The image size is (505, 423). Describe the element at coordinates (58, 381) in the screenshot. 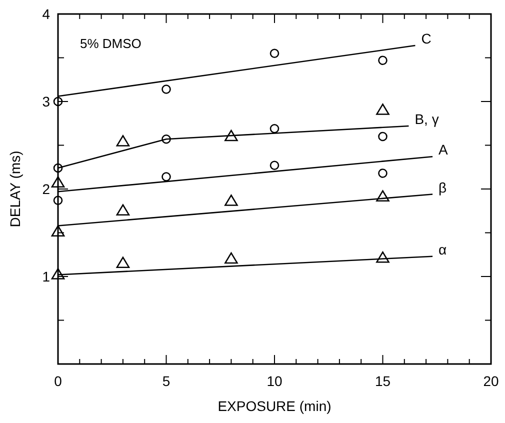

I see `x-tick-label: 0` at that location.